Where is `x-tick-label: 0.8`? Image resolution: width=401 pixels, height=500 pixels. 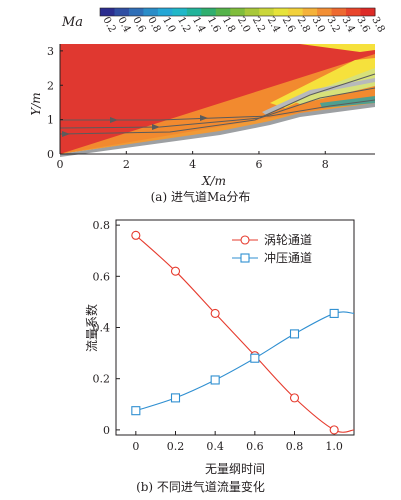 x-tick-label: 0.8 is located at coordinates (295, 446).